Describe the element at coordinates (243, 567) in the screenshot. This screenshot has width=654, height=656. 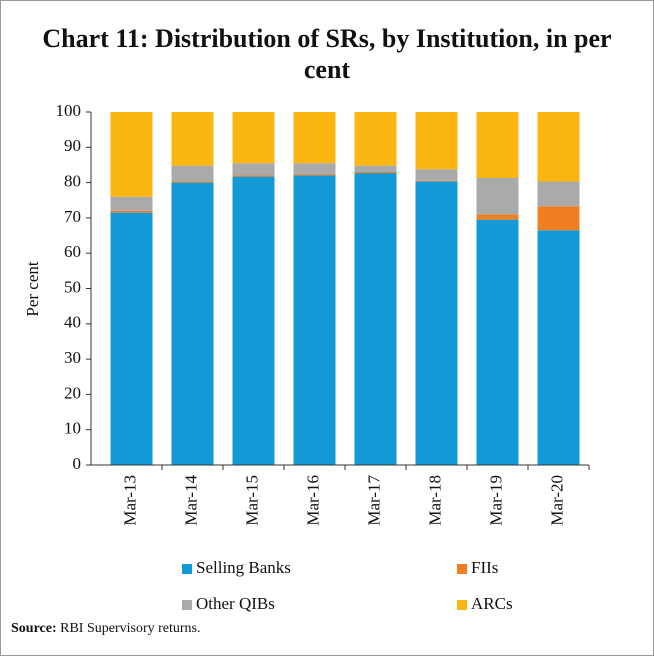
I see `legend-label: Selling Banks` at that location.